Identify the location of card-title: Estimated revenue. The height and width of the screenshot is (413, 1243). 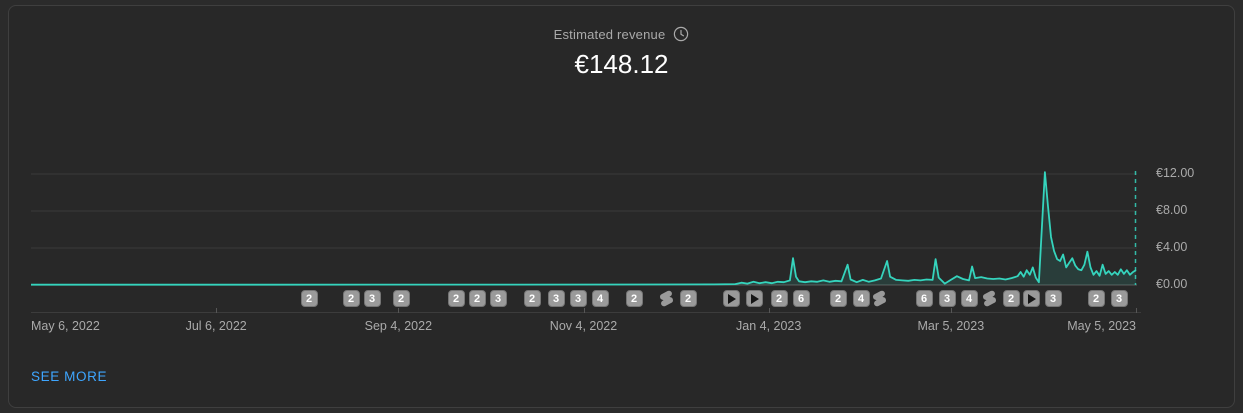
(609, 34).